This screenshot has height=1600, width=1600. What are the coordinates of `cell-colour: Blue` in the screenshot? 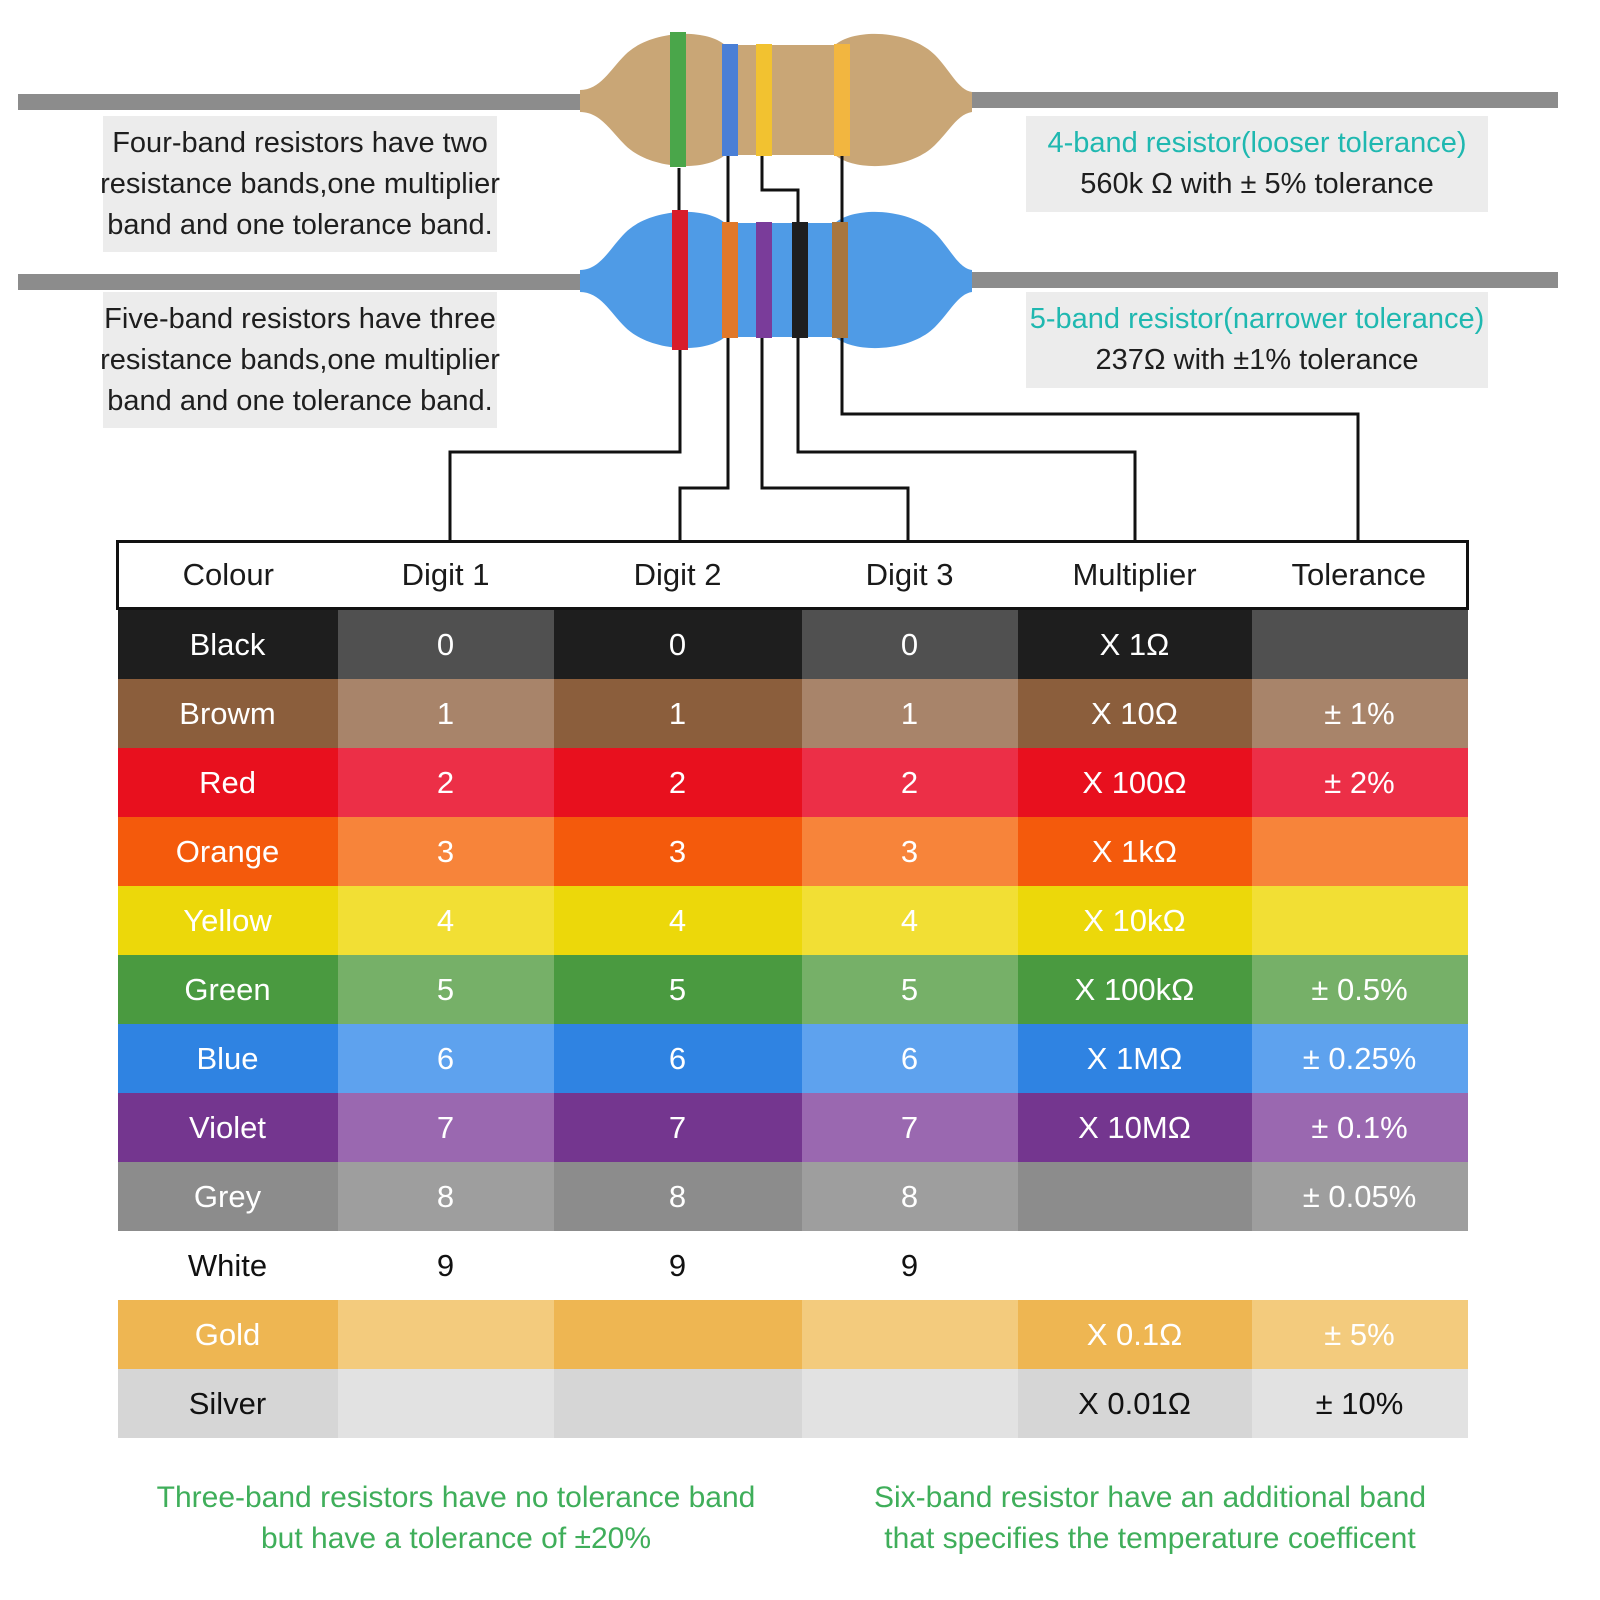 It's located at (227, 1058).